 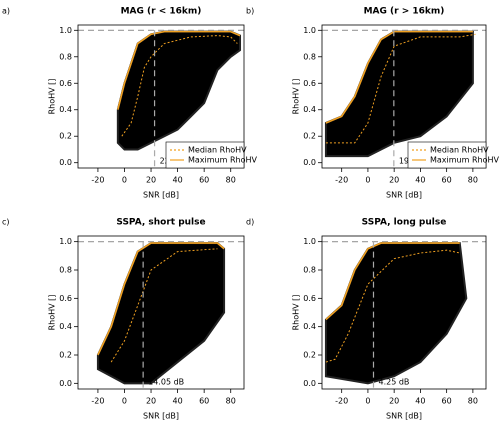 I want to click on panel-label: c), so click(x=6, y=222).